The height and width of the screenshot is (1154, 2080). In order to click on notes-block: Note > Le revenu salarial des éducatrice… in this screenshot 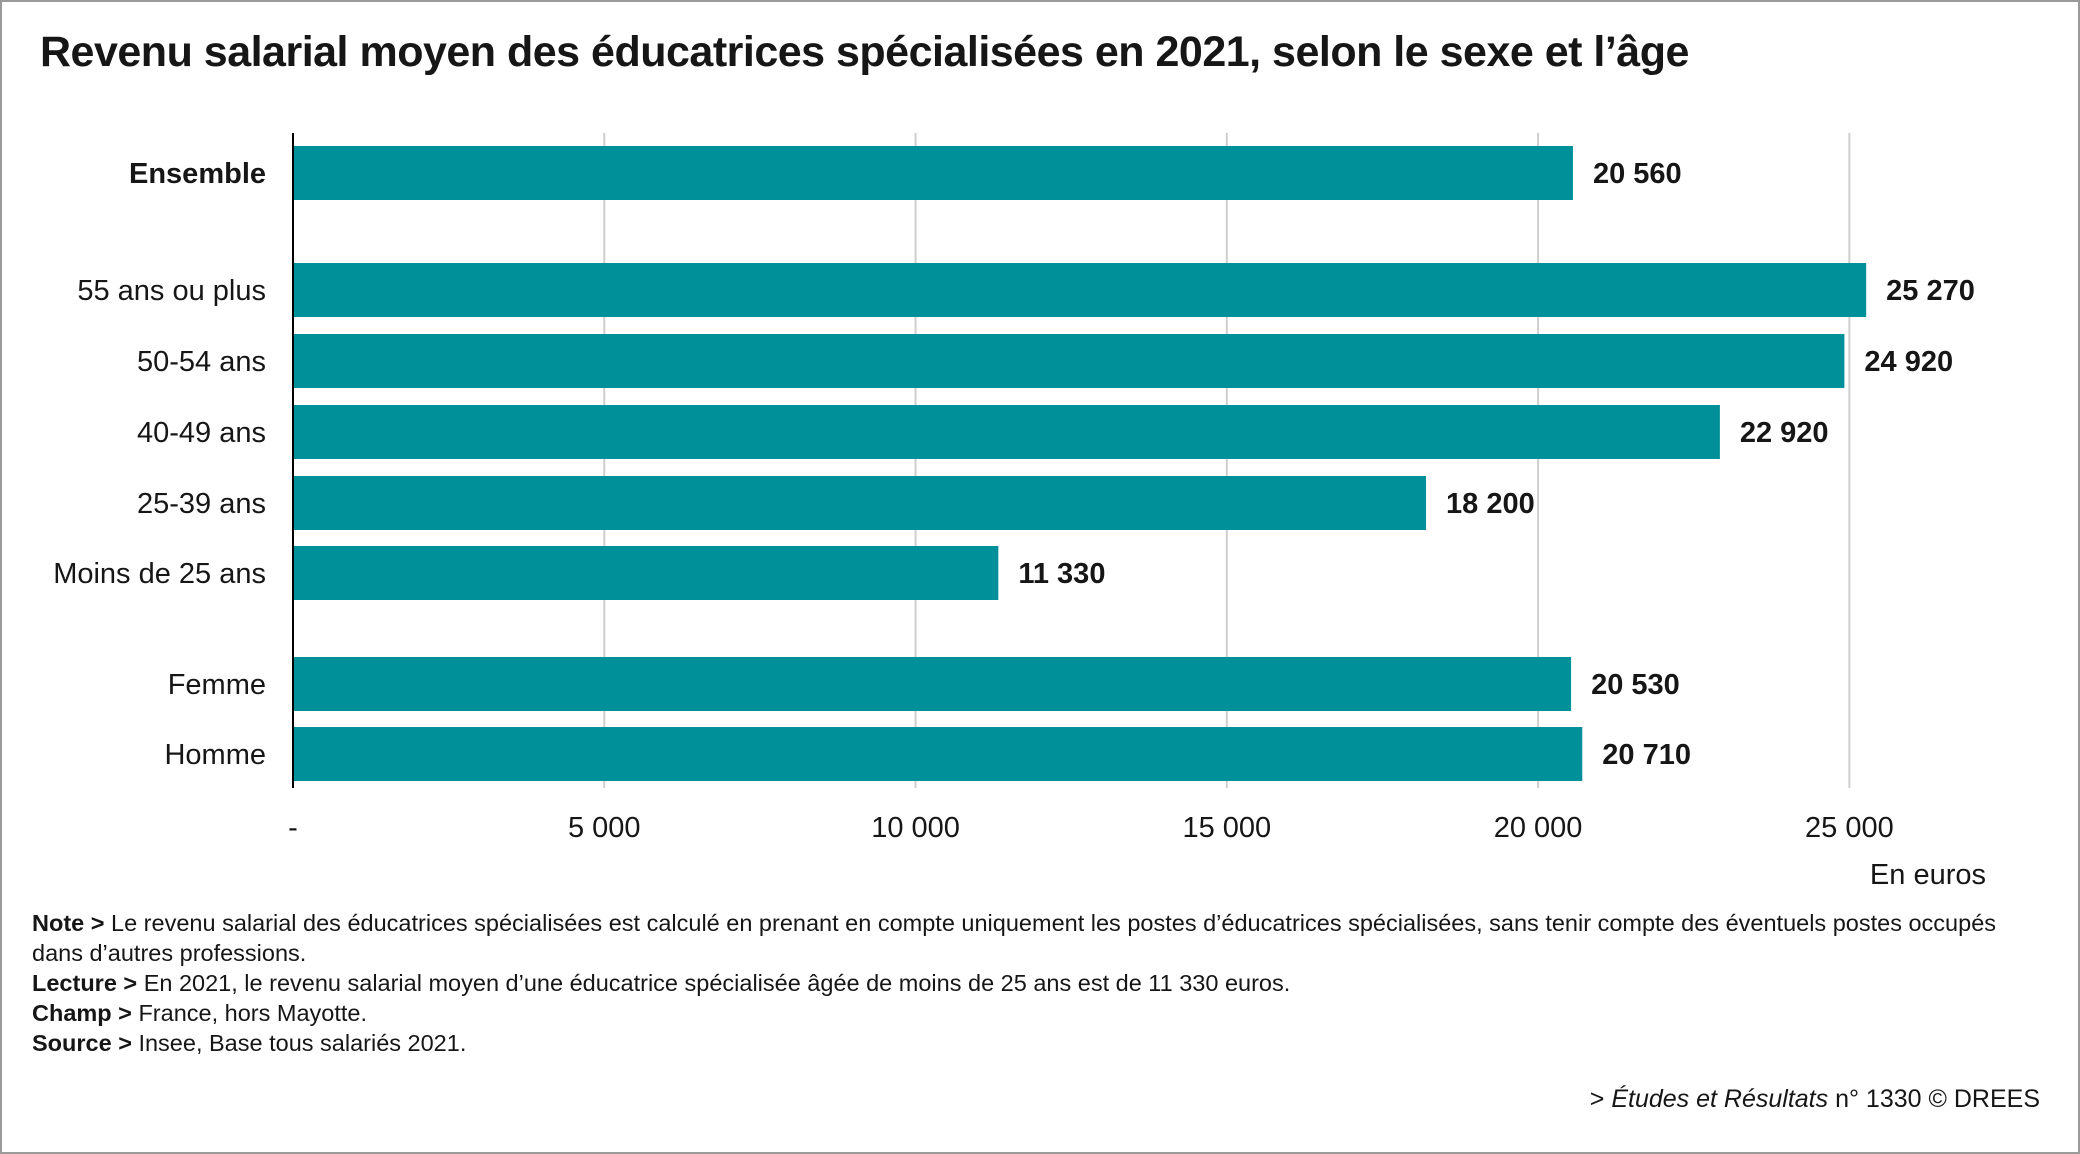, I will do `click(1037, 983)`.